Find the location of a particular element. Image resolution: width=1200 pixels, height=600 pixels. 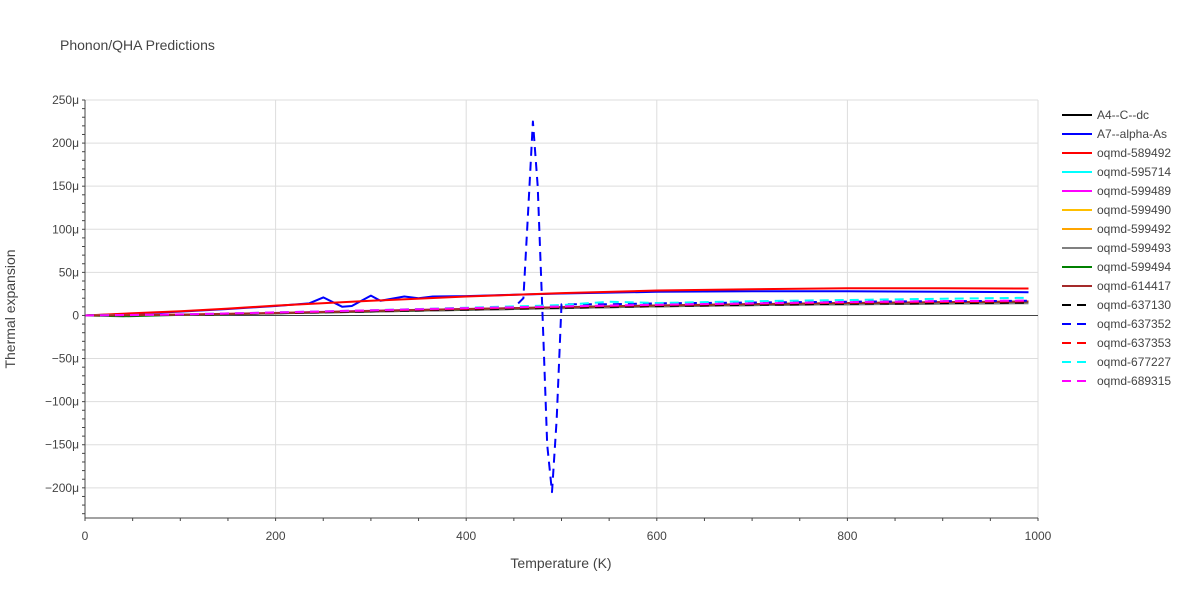

legend-label: A7--alpha-As is located at coordinates (1132, 134).